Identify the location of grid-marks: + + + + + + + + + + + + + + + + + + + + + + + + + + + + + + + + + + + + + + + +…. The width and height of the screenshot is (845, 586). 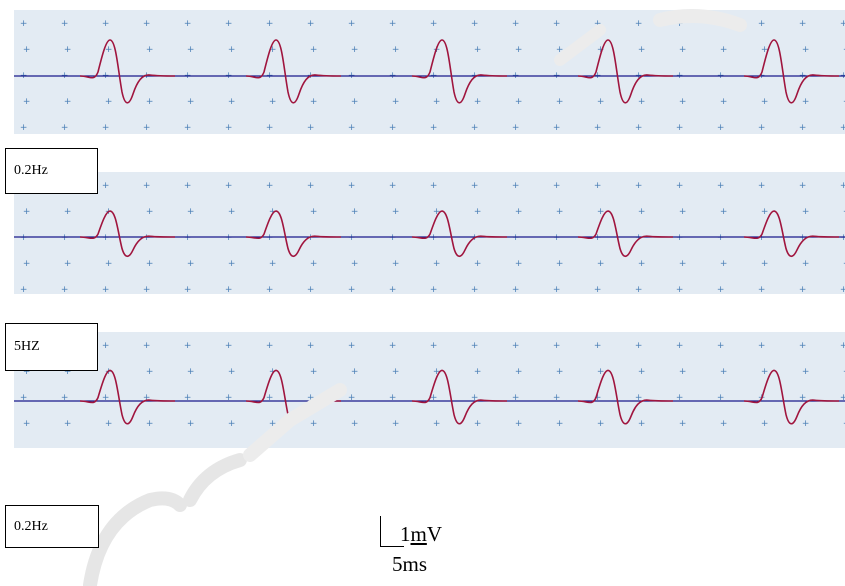
(432, 385).